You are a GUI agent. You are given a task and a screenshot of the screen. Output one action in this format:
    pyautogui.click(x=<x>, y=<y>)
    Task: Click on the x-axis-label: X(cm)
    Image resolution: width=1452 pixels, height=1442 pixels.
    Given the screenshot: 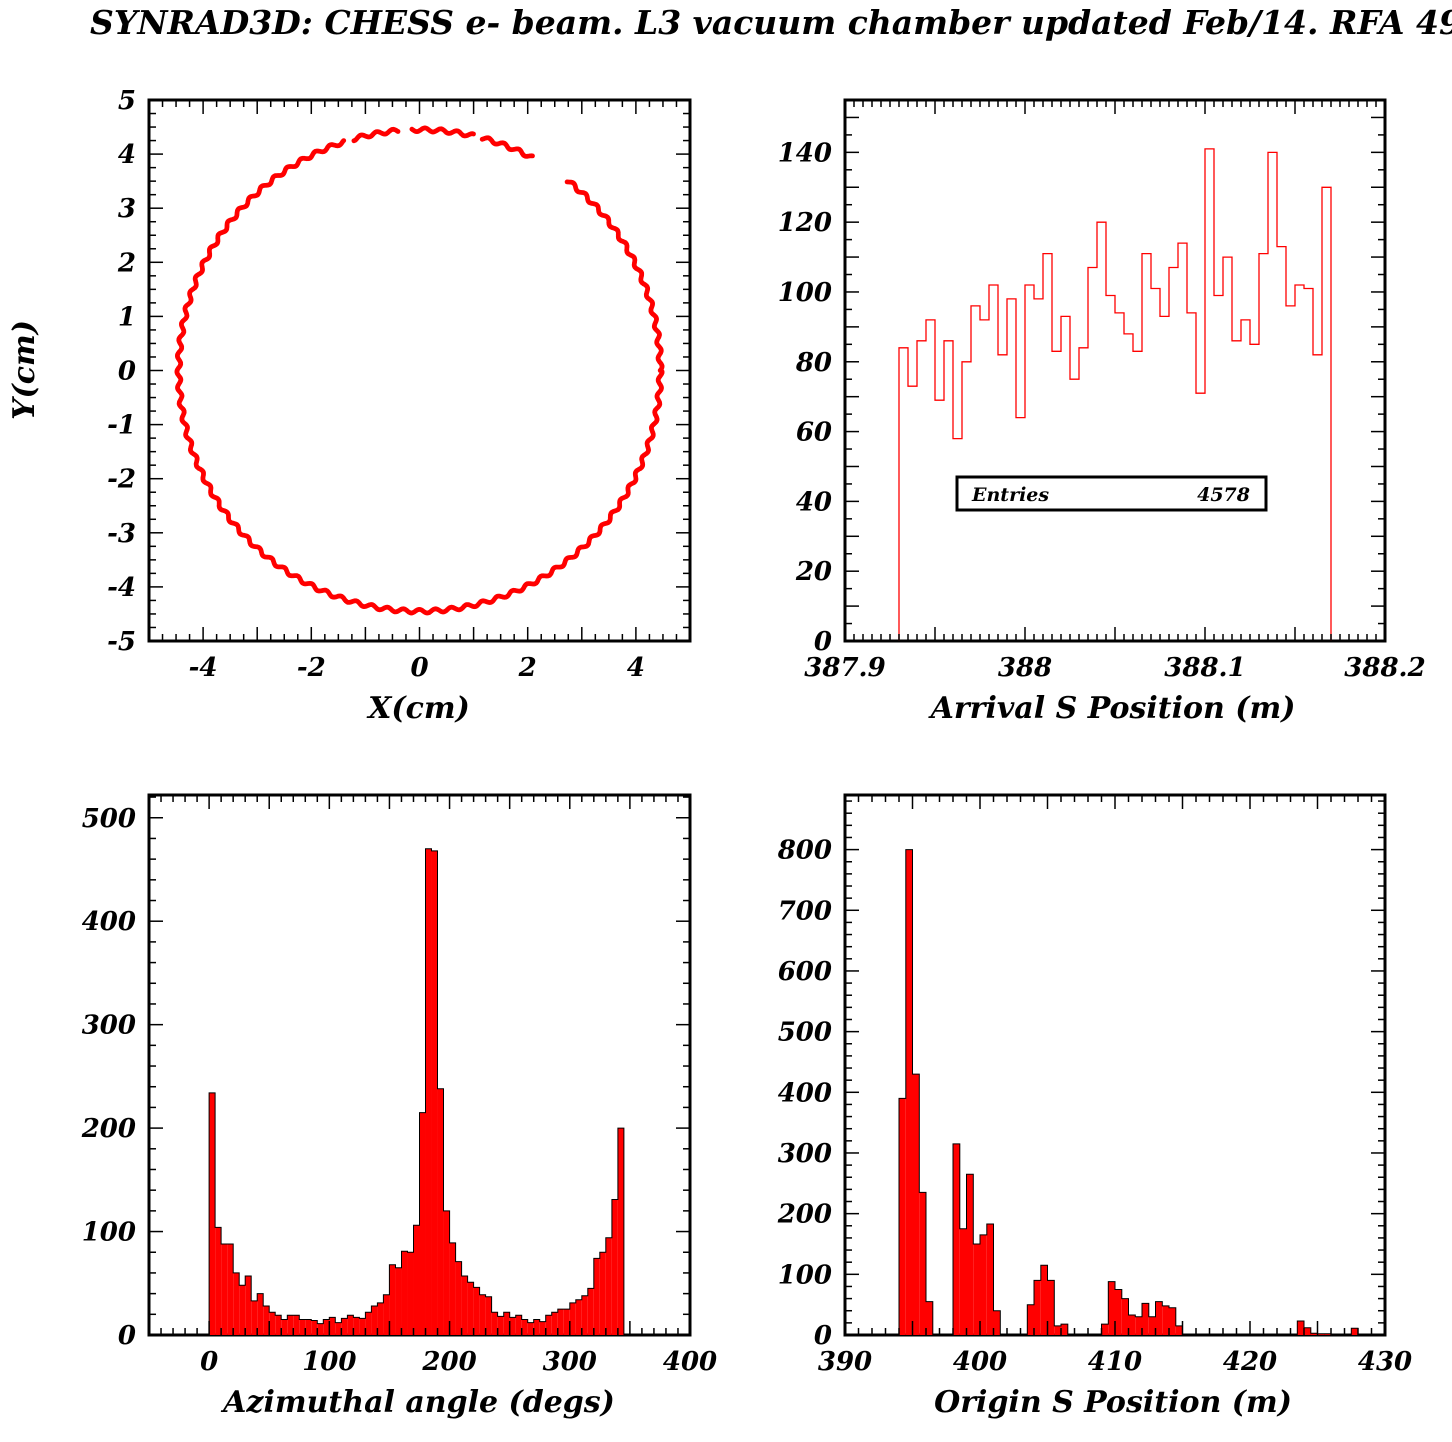 What is the action you would take?
    pyautogui.click(x=418, y=708)
    